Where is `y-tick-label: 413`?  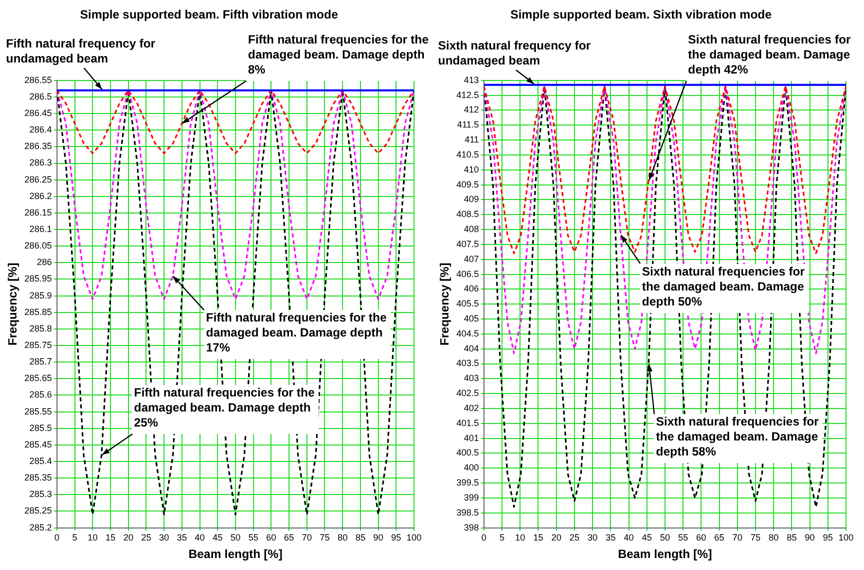 y-tick-label: 413 is located at coordinates (471, 79).